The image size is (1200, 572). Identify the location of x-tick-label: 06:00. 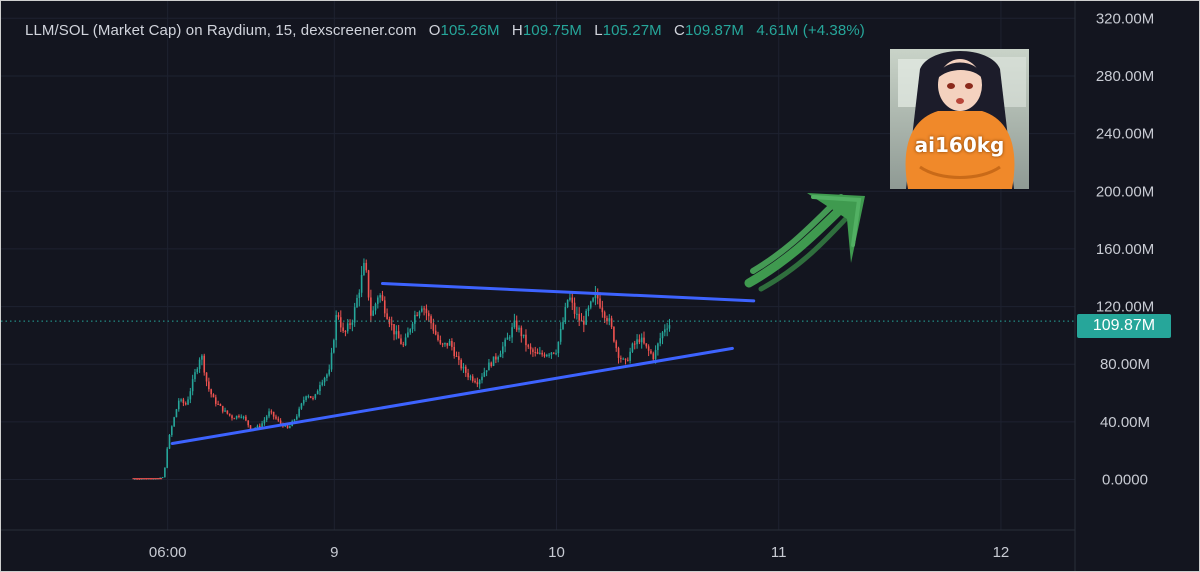
(168, 552).